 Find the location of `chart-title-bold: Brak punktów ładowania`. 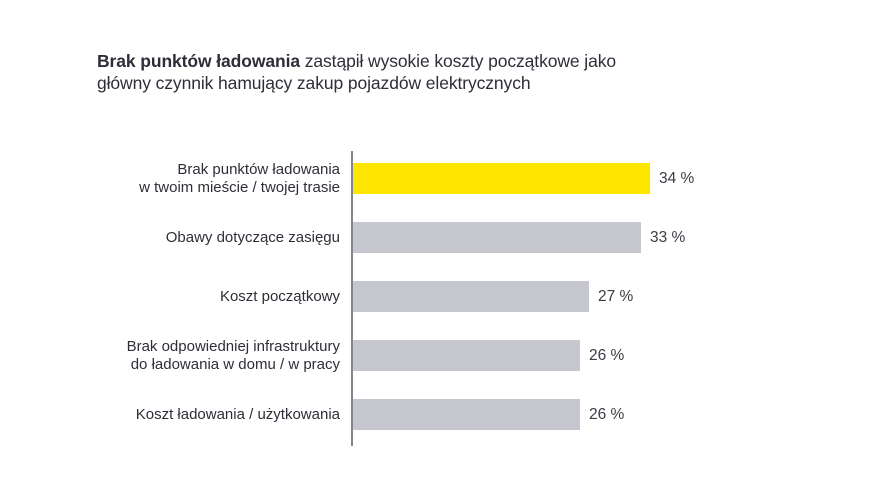

chart-title-bold: Brak punktów ładowania is located at coordinates (198, 61).